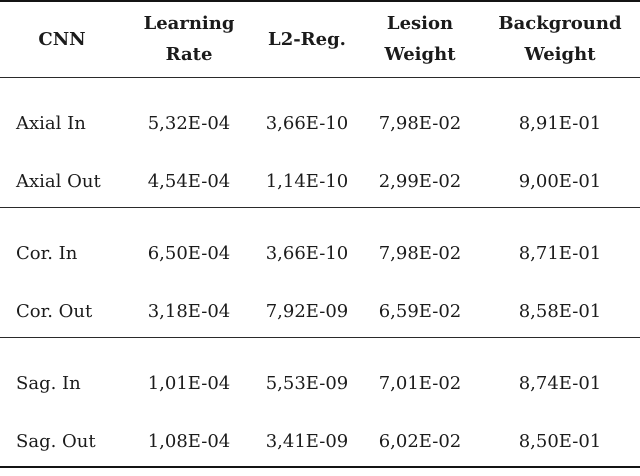  I want to click on row-label: Sag. Out, so click(56, 441).